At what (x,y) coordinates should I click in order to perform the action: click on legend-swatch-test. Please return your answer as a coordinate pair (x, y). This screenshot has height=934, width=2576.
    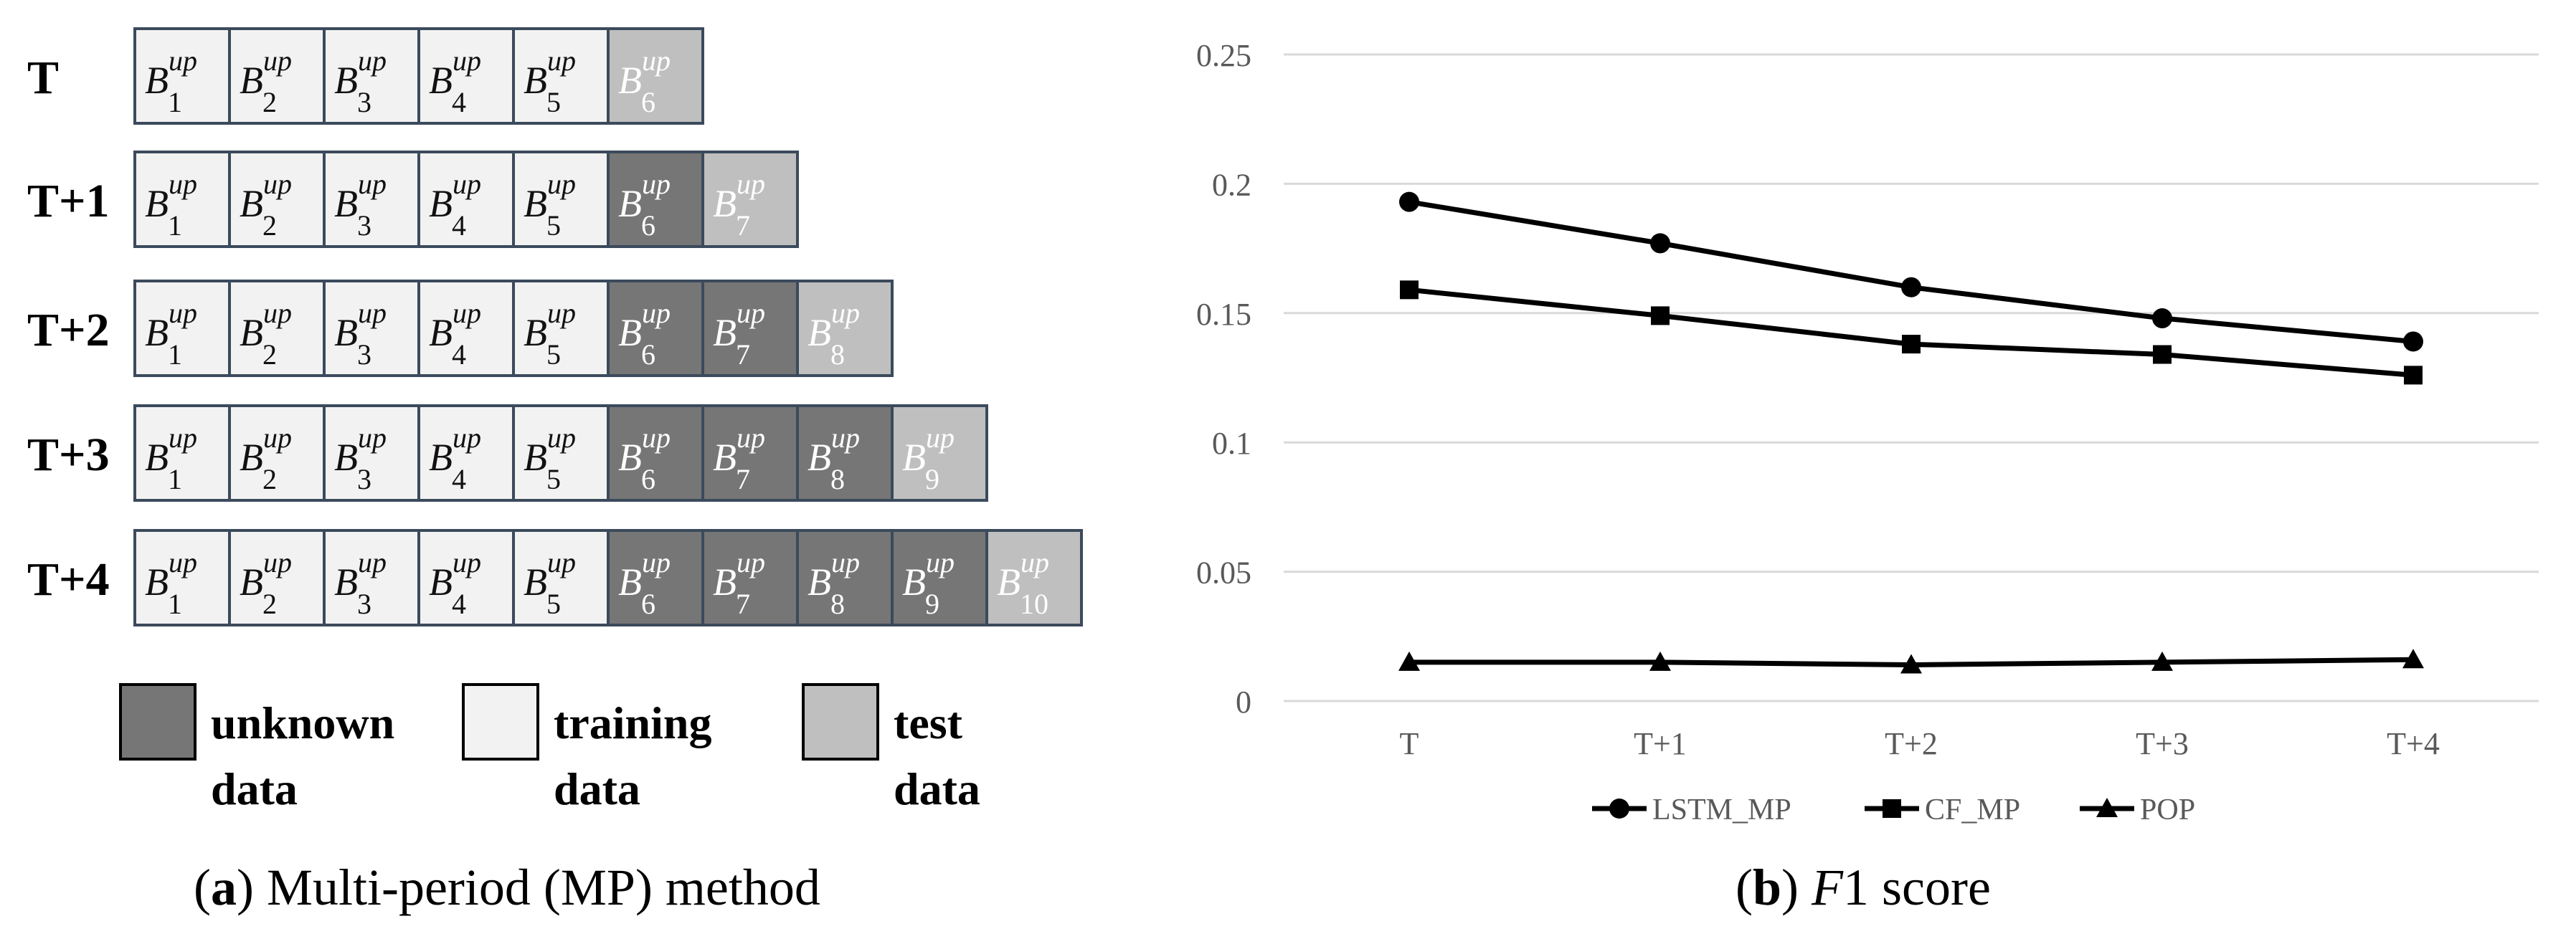
    Looking at the image, I should click on (840, 722).